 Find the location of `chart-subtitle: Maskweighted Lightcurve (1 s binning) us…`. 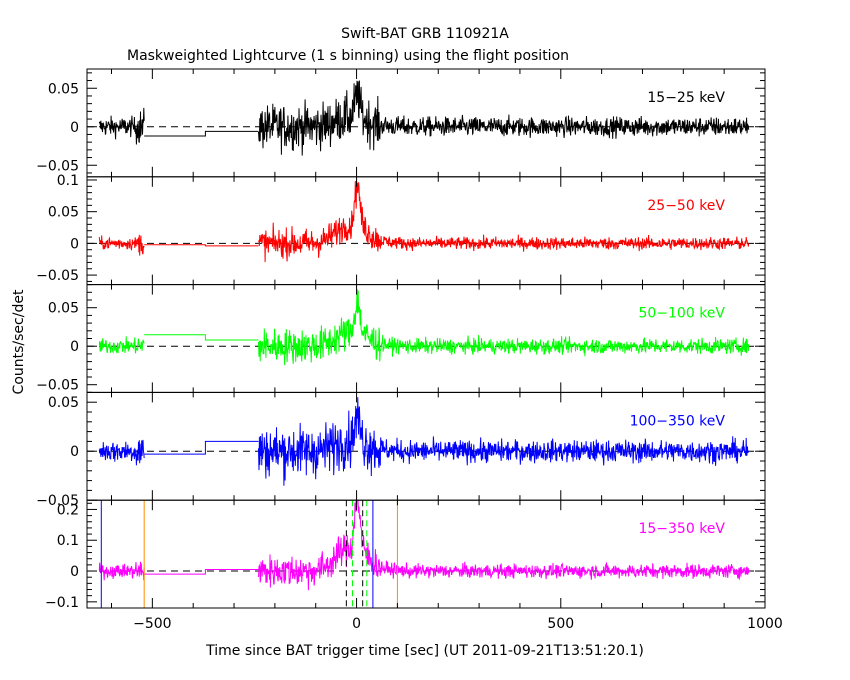

chart-subtitle: Maskweighted Lightcurve (1 s binning) us… is located at coordinates (348, 56).